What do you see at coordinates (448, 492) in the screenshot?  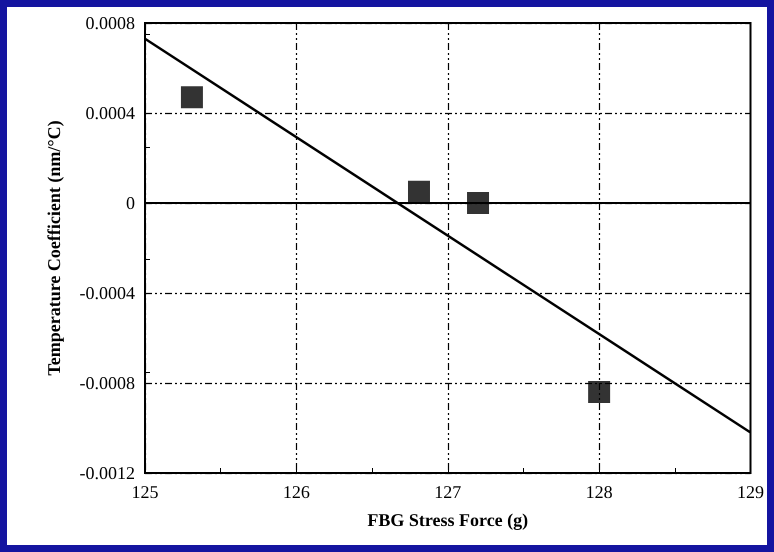 I see `x-tick-label: 127` at bounding box center [448, 492].